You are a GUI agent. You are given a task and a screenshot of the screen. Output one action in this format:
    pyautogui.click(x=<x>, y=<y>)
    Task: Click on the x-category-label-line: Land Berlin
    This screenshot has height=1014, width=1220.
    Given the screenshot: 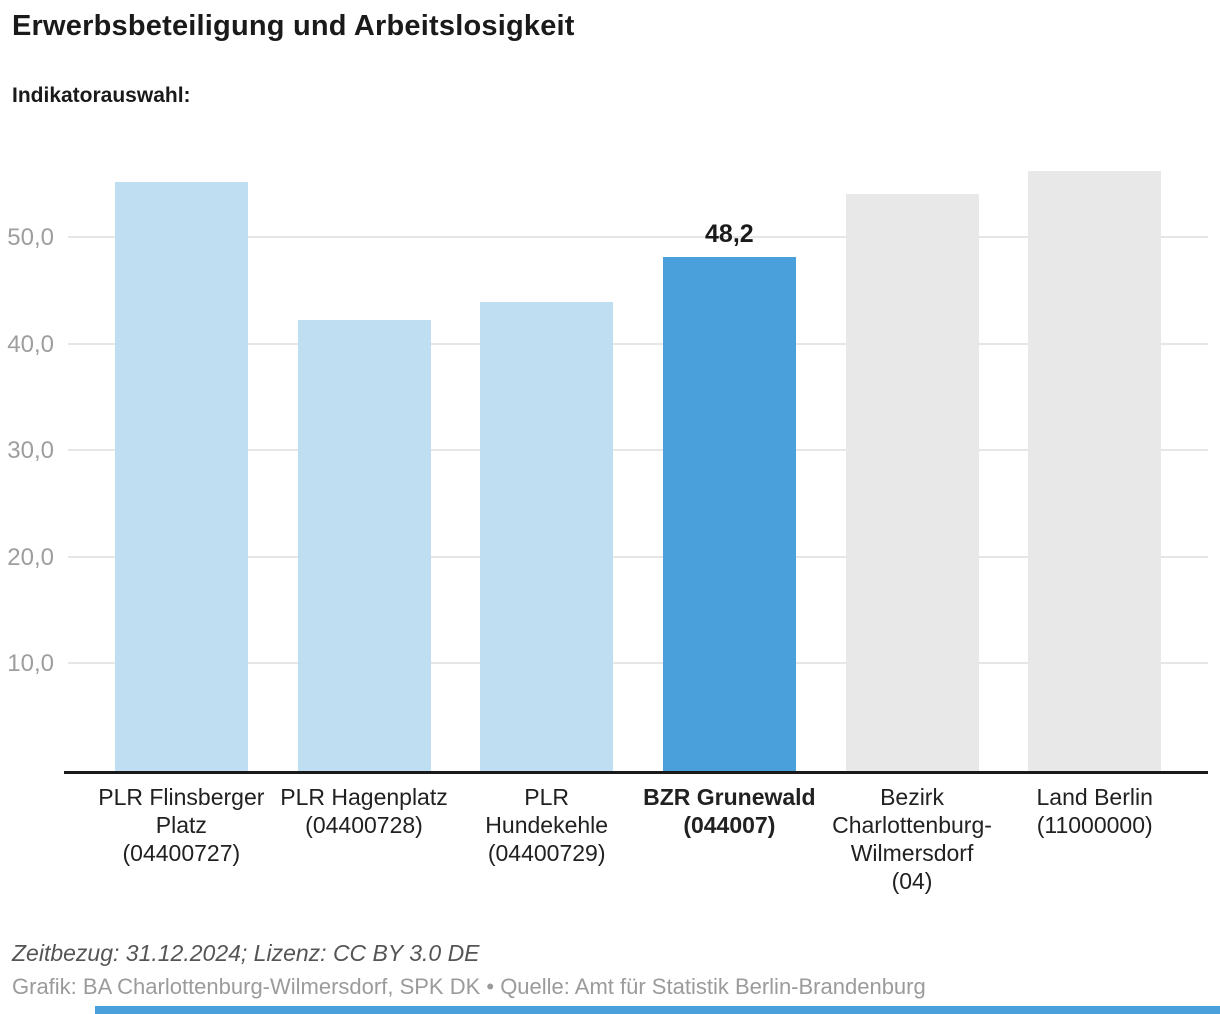 What is the action you would take?
    pyautogui.click(x=1094, y=797)
    